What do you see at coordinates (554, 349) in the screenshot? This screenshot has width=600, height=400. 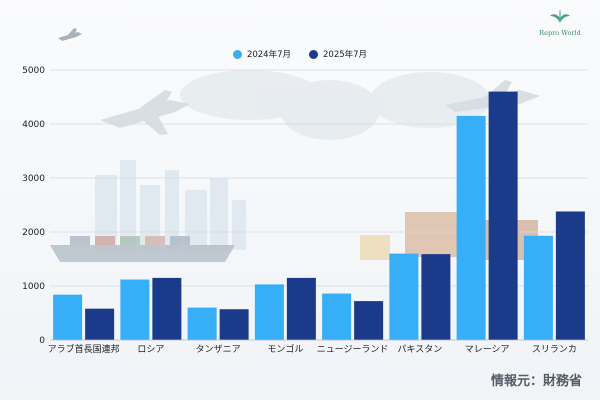 I see `x-tick-label: スリランカ` at bounding box center [554, 349].